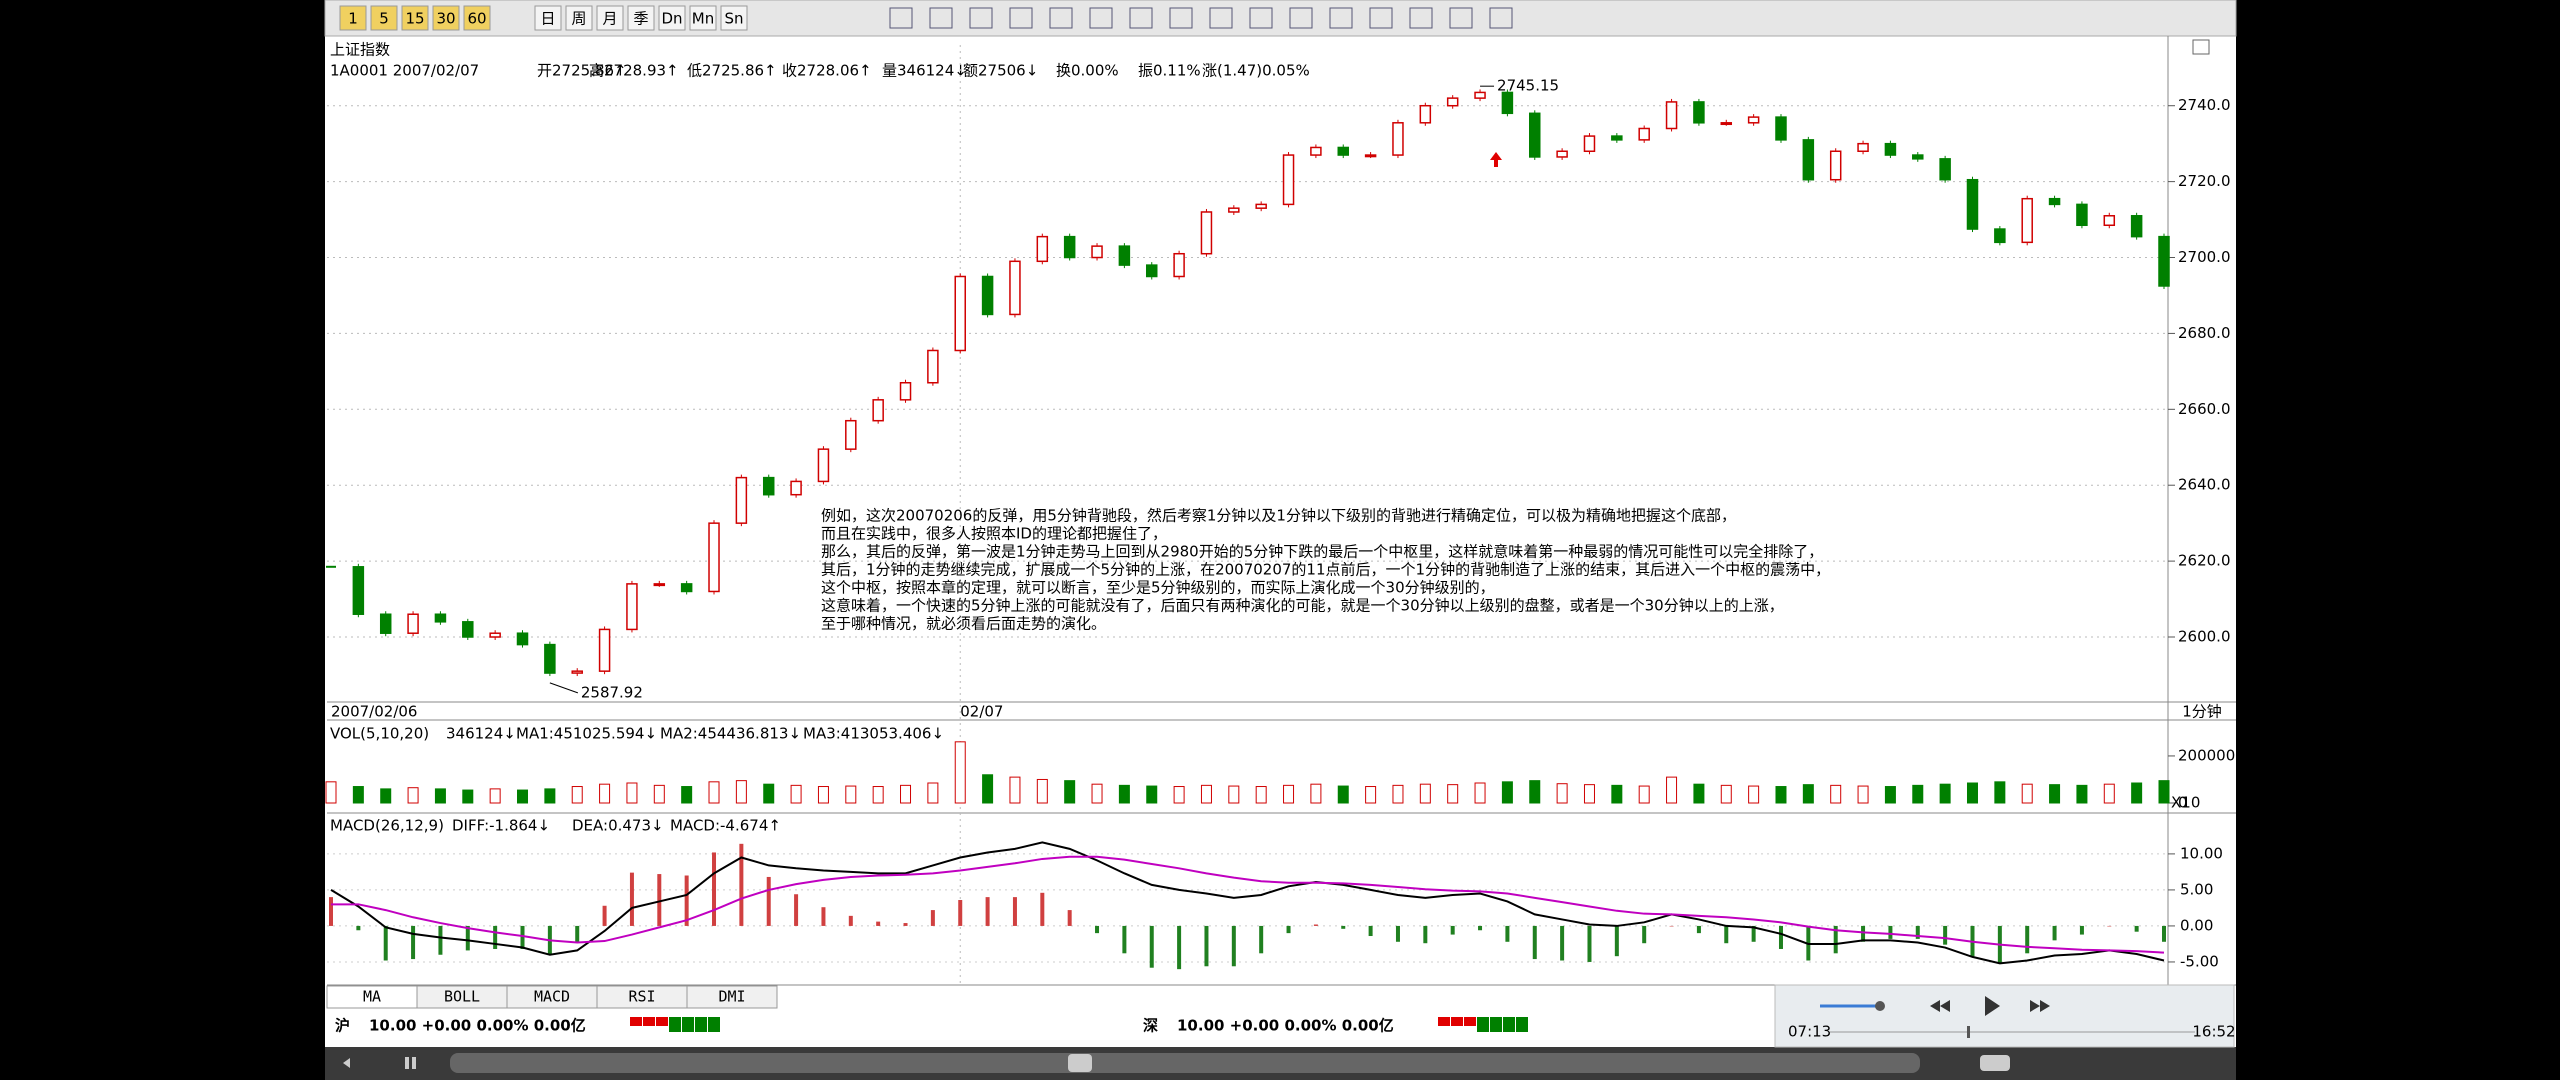  Describe the element at coordinates (1087, 71) in the screenshot. I see `quote-info: 换0.00%` at that location.